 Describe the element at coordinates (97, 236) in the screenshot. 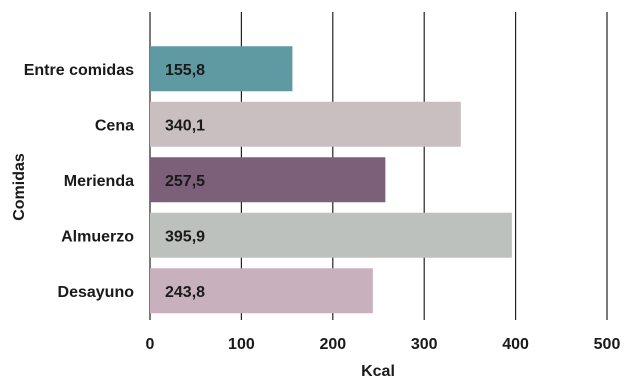

I see `category-label-3: Almuerzo` at that location.